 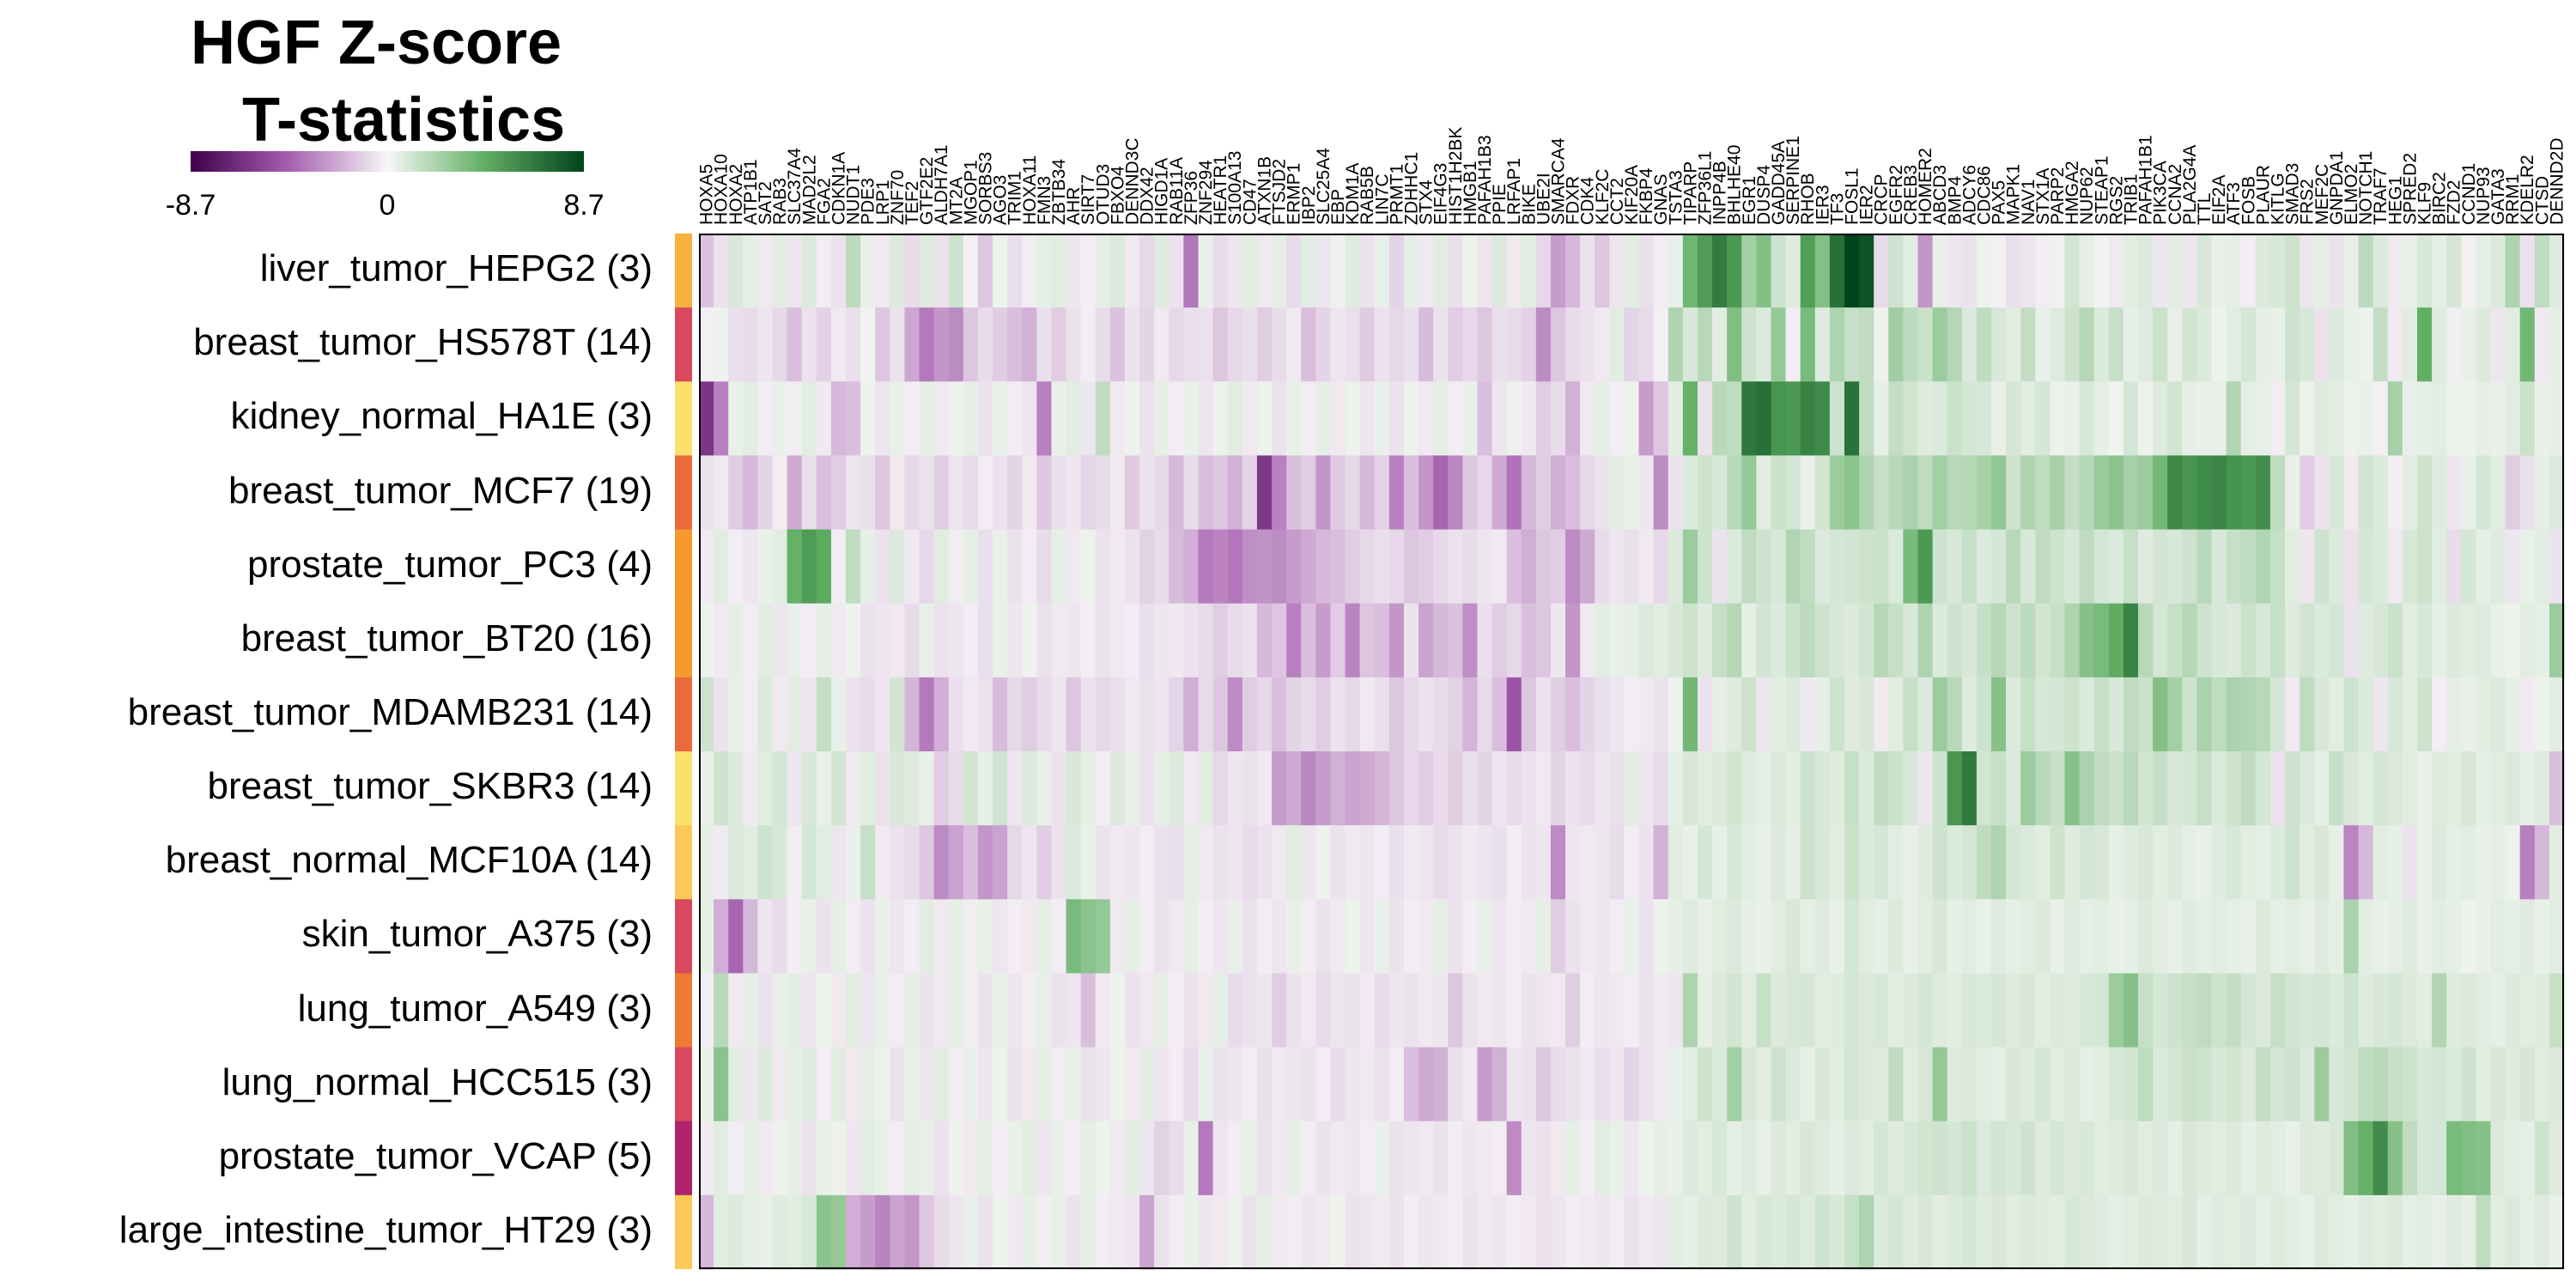 What do you see at coordinates (684, 937) in the screenshot?
I see `row-sidebar-swatch` at bounding box center [684, 937].